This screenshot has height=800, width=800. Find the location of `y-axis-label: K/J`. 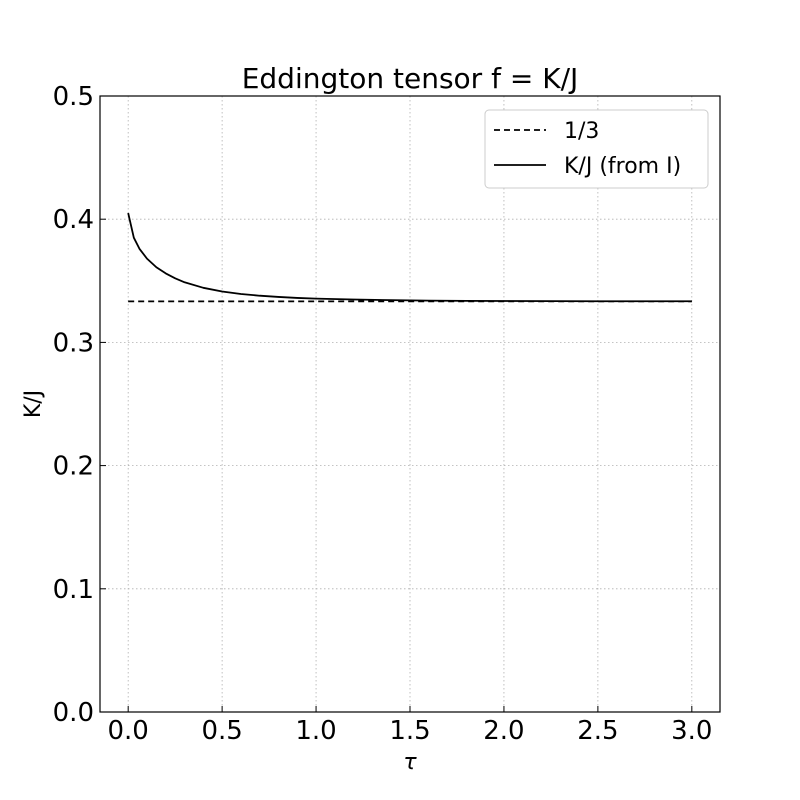

y-axis-label: K/J is located at coordinates (33, 404).